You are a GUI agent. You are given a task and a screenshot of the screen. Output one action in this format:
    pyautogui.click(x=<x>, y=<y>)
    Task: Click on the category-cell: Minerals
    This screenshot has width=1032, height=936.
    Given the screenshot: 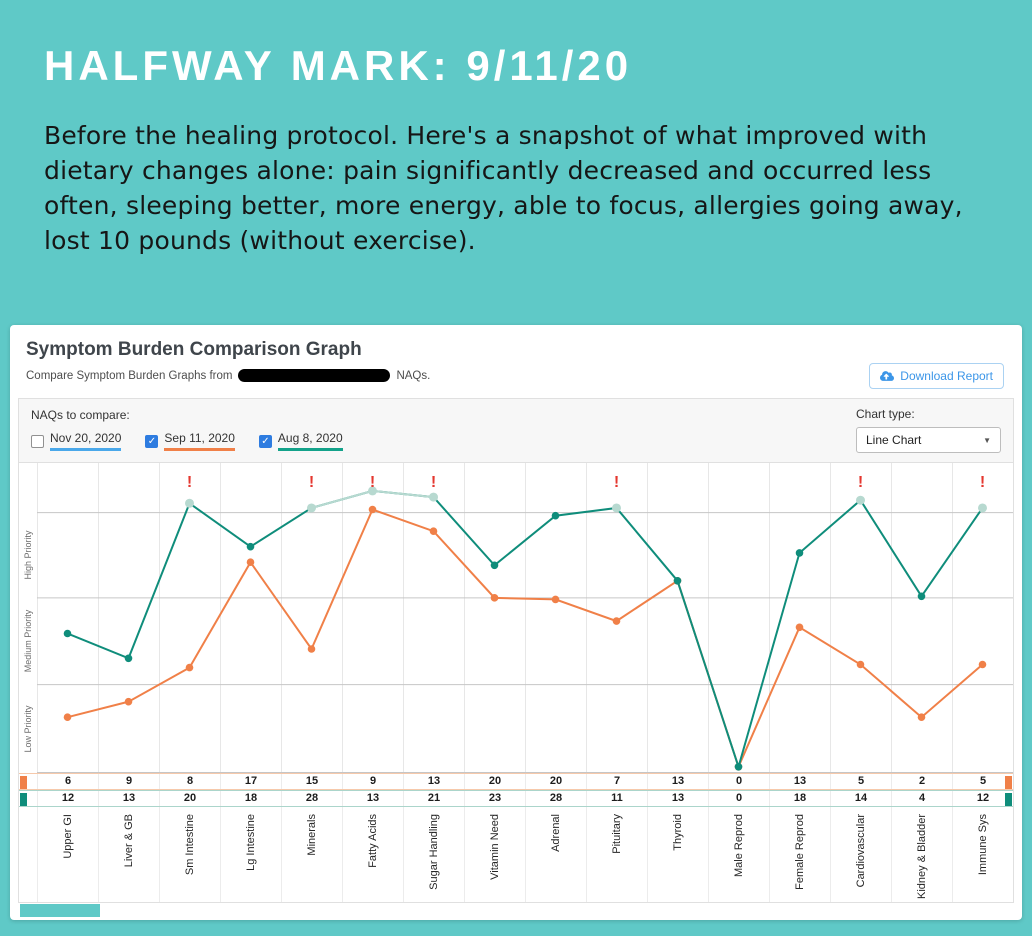 What is the action you would take?
    pyautogui.click(x=311, y=854)
    